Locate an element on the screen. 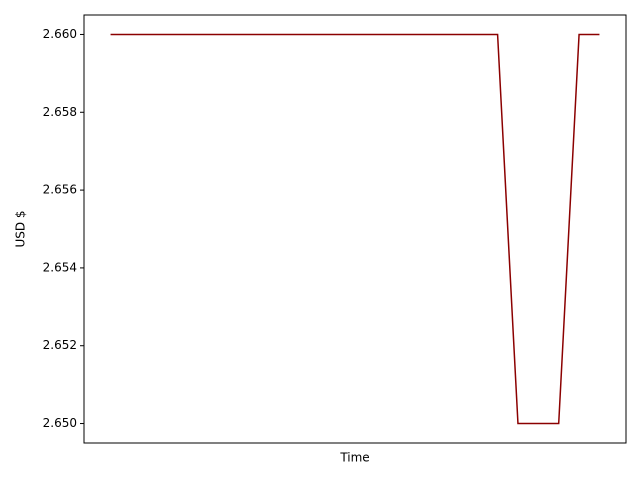 This screenshot has height=484, width=640. y-tick-label: 2.654 is located at coordinates (60, 267).